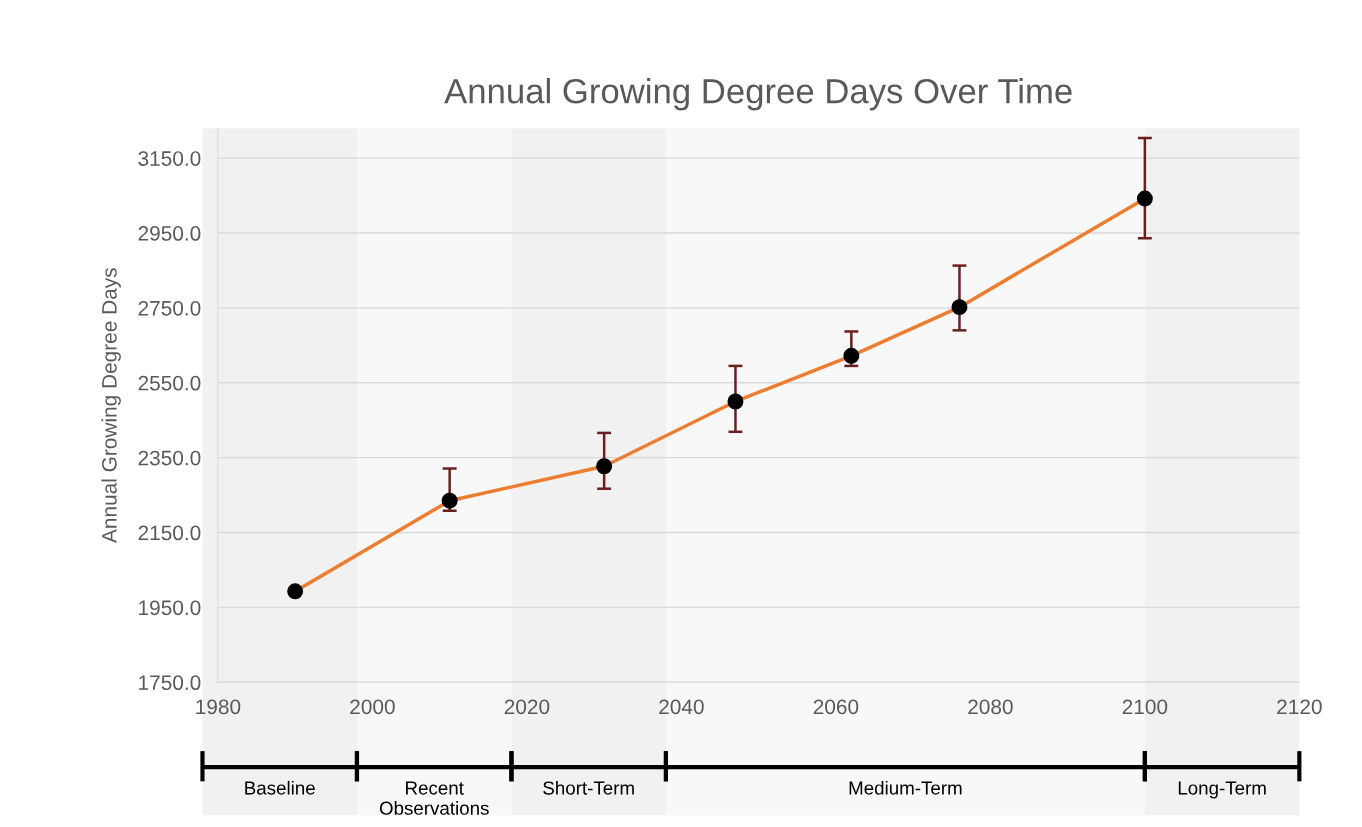  What do you see at coordinates (1299, 707) in the screenshot?
I see `x-tick-label: 2120` at bounding box center [1299, 707].